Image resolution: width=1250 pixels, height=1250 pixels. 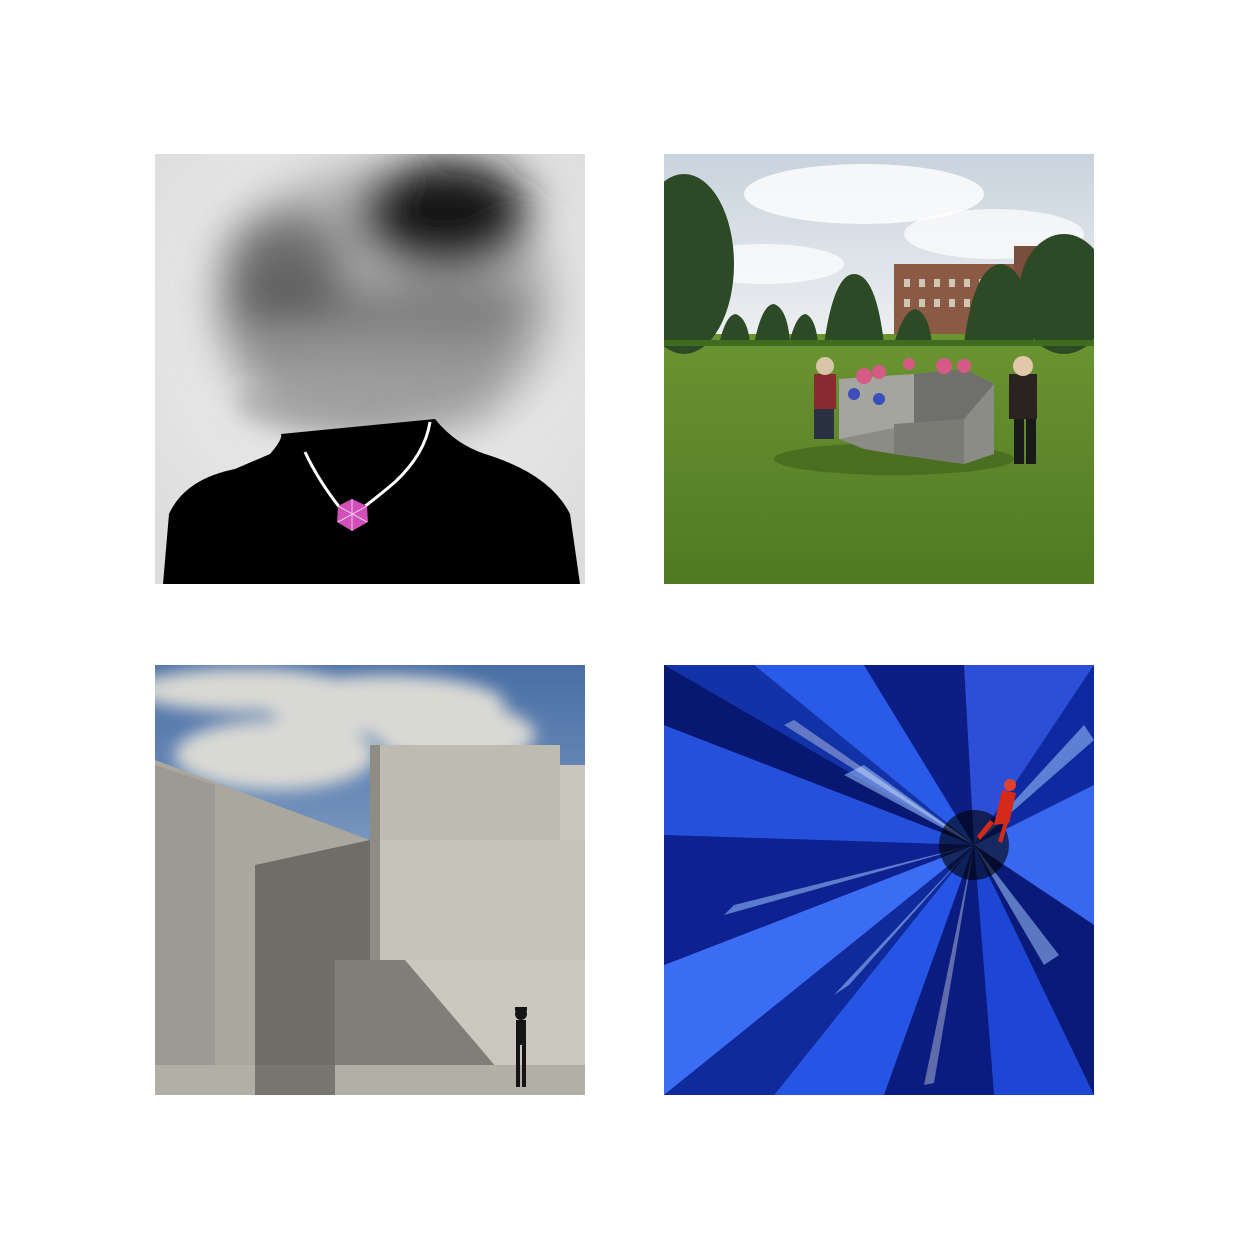 I want to click on blue-crystal-image, so click(x=879, y=880).